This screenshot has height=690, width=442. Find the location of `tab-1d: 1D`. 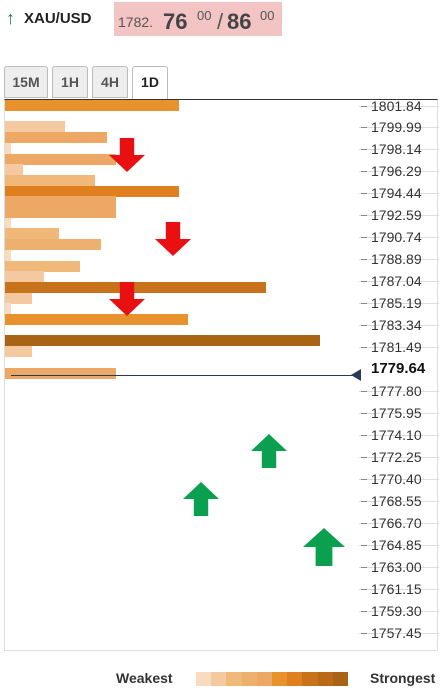

tab-1d: 1D is located at coordinates (150, 83).